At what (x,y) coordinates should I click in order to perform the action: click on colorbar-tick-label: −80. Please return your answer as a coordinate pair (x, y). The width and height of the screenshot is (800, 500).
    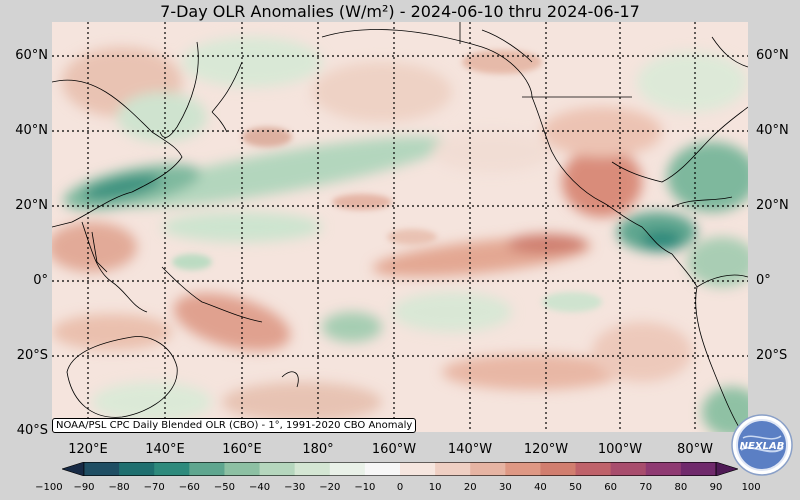
    Looking at the image, I should click on (119, 487).